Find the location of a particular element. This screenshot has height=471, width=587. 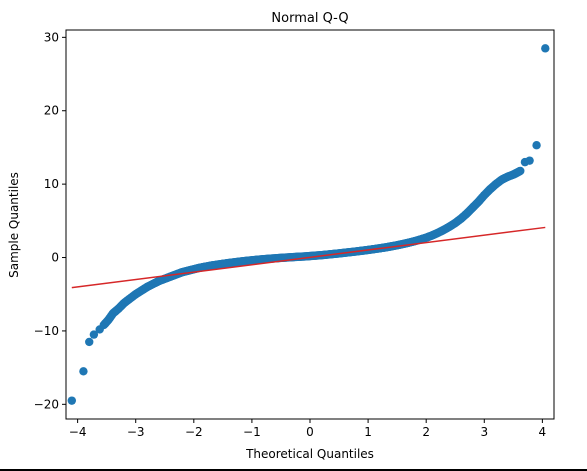

y-tick-label: −20 is located at coordinates (46, 404).